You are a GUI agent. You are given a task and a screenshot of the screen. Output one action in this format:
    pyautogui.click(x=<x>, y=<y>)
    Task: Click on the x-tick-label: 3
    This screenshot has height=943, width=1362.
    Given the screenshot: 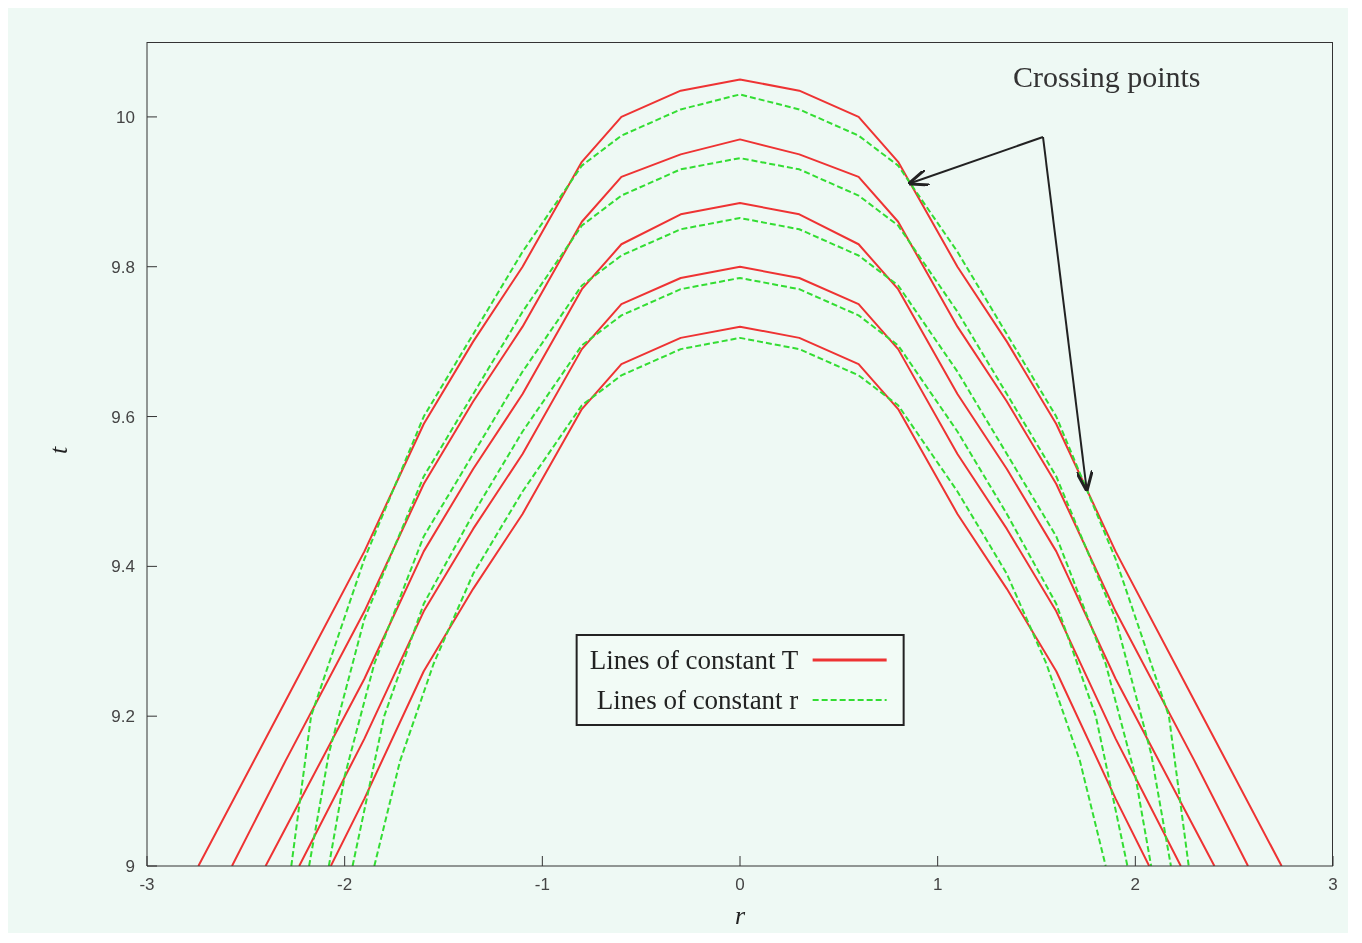 What is the action you would take?
    pyautogui.click(x=1333, y=885)
    